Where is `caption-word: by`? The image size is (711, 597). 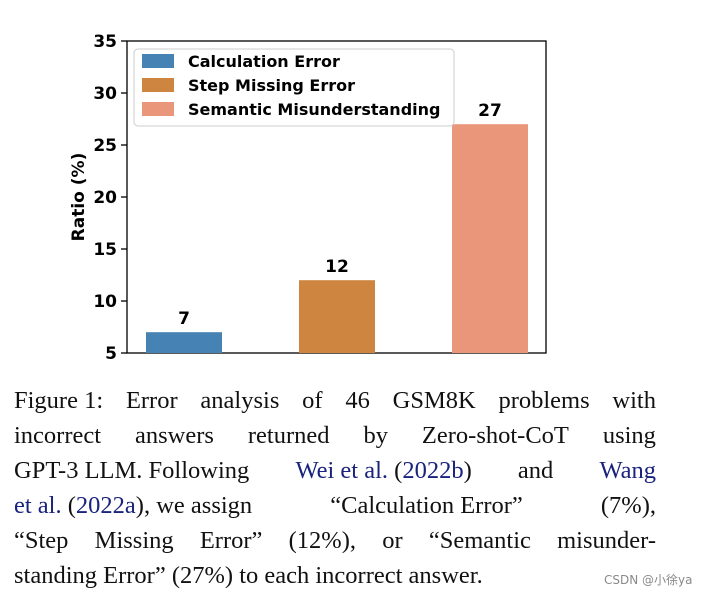
caption-word: by is located at coordinates (375, 435).